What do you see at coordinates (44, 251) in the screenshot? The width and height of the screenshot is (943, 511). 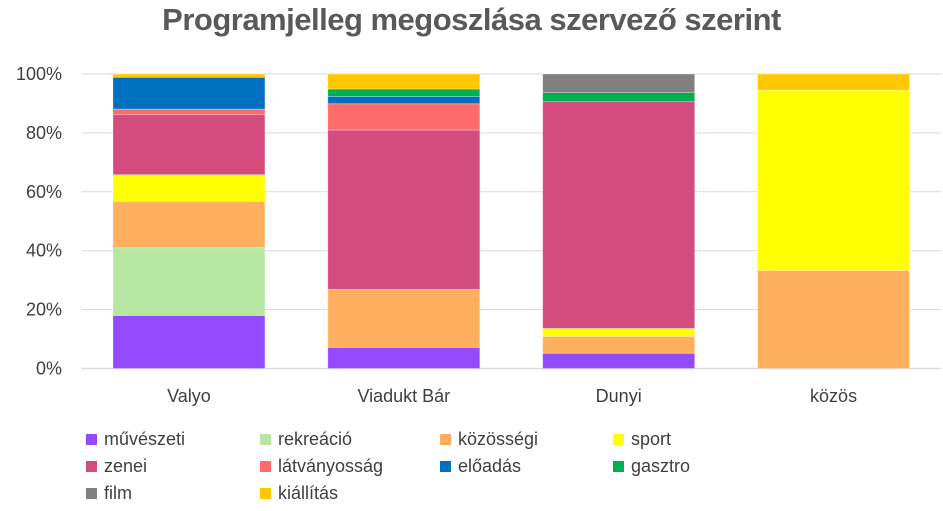 I see `y-tick-label: 40%` at bounding box center [44, 251].